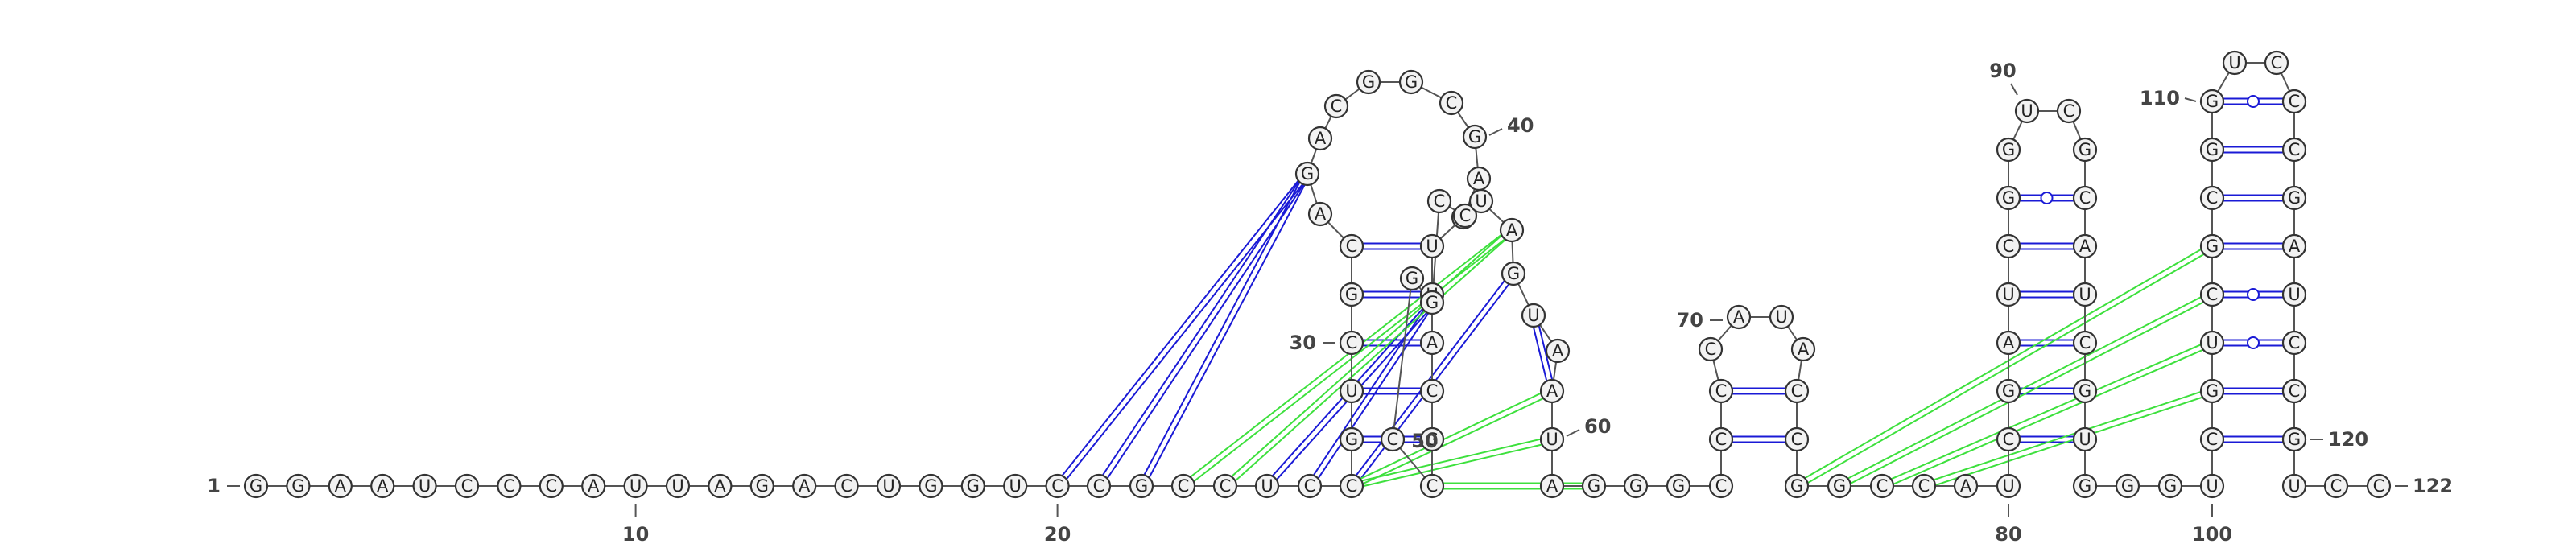 The image size is (2576, 548). I want to click on nucleotide-17: G, so click(931, 486).